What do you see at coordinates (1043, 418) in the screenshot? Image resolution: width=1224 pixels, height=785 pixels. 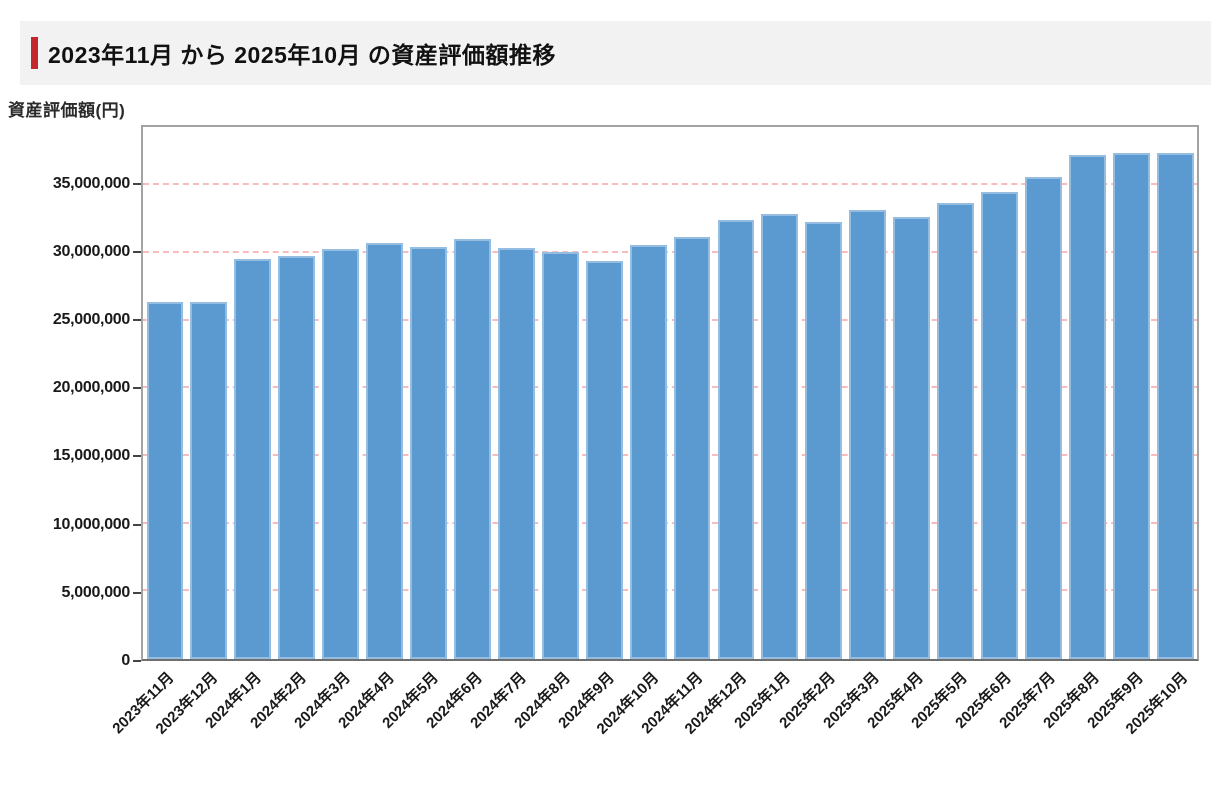 I see `bar-2025年7月` at bounding box center [1043, 418].